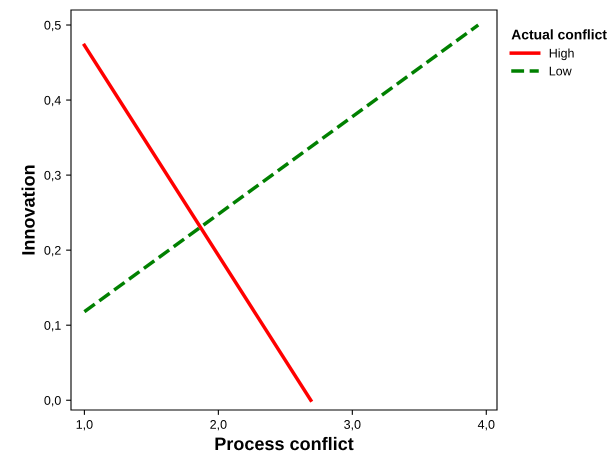 Image resolution: width=616 pixels, height=464 pixels. I want to click on y-tick-label: 0,3, so click(52, 176).